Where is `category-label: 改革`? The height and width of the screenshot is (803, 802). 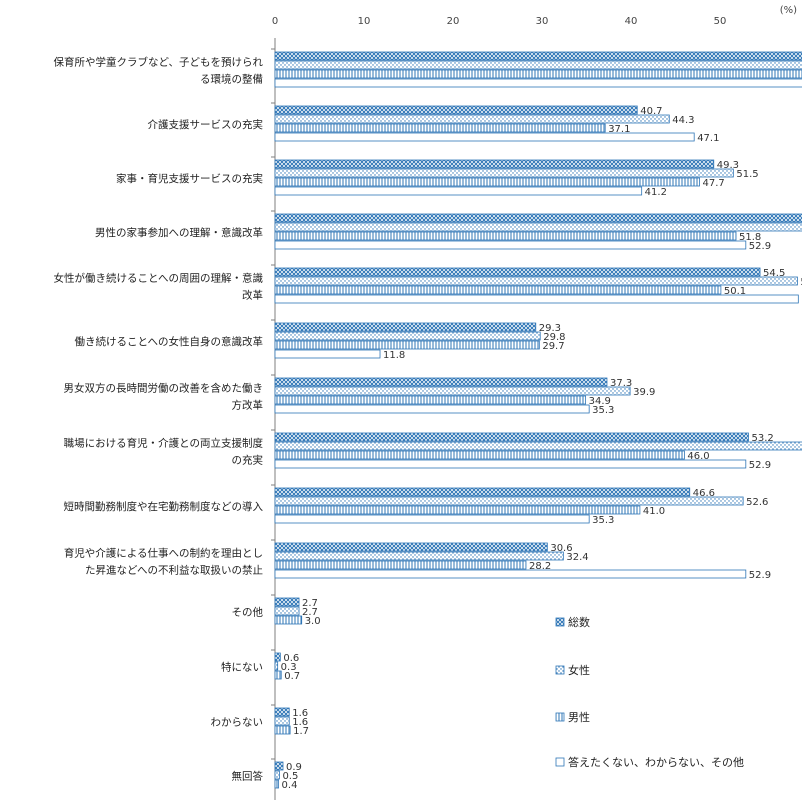
category-label: 改革 is located at coordinates (252, 295).